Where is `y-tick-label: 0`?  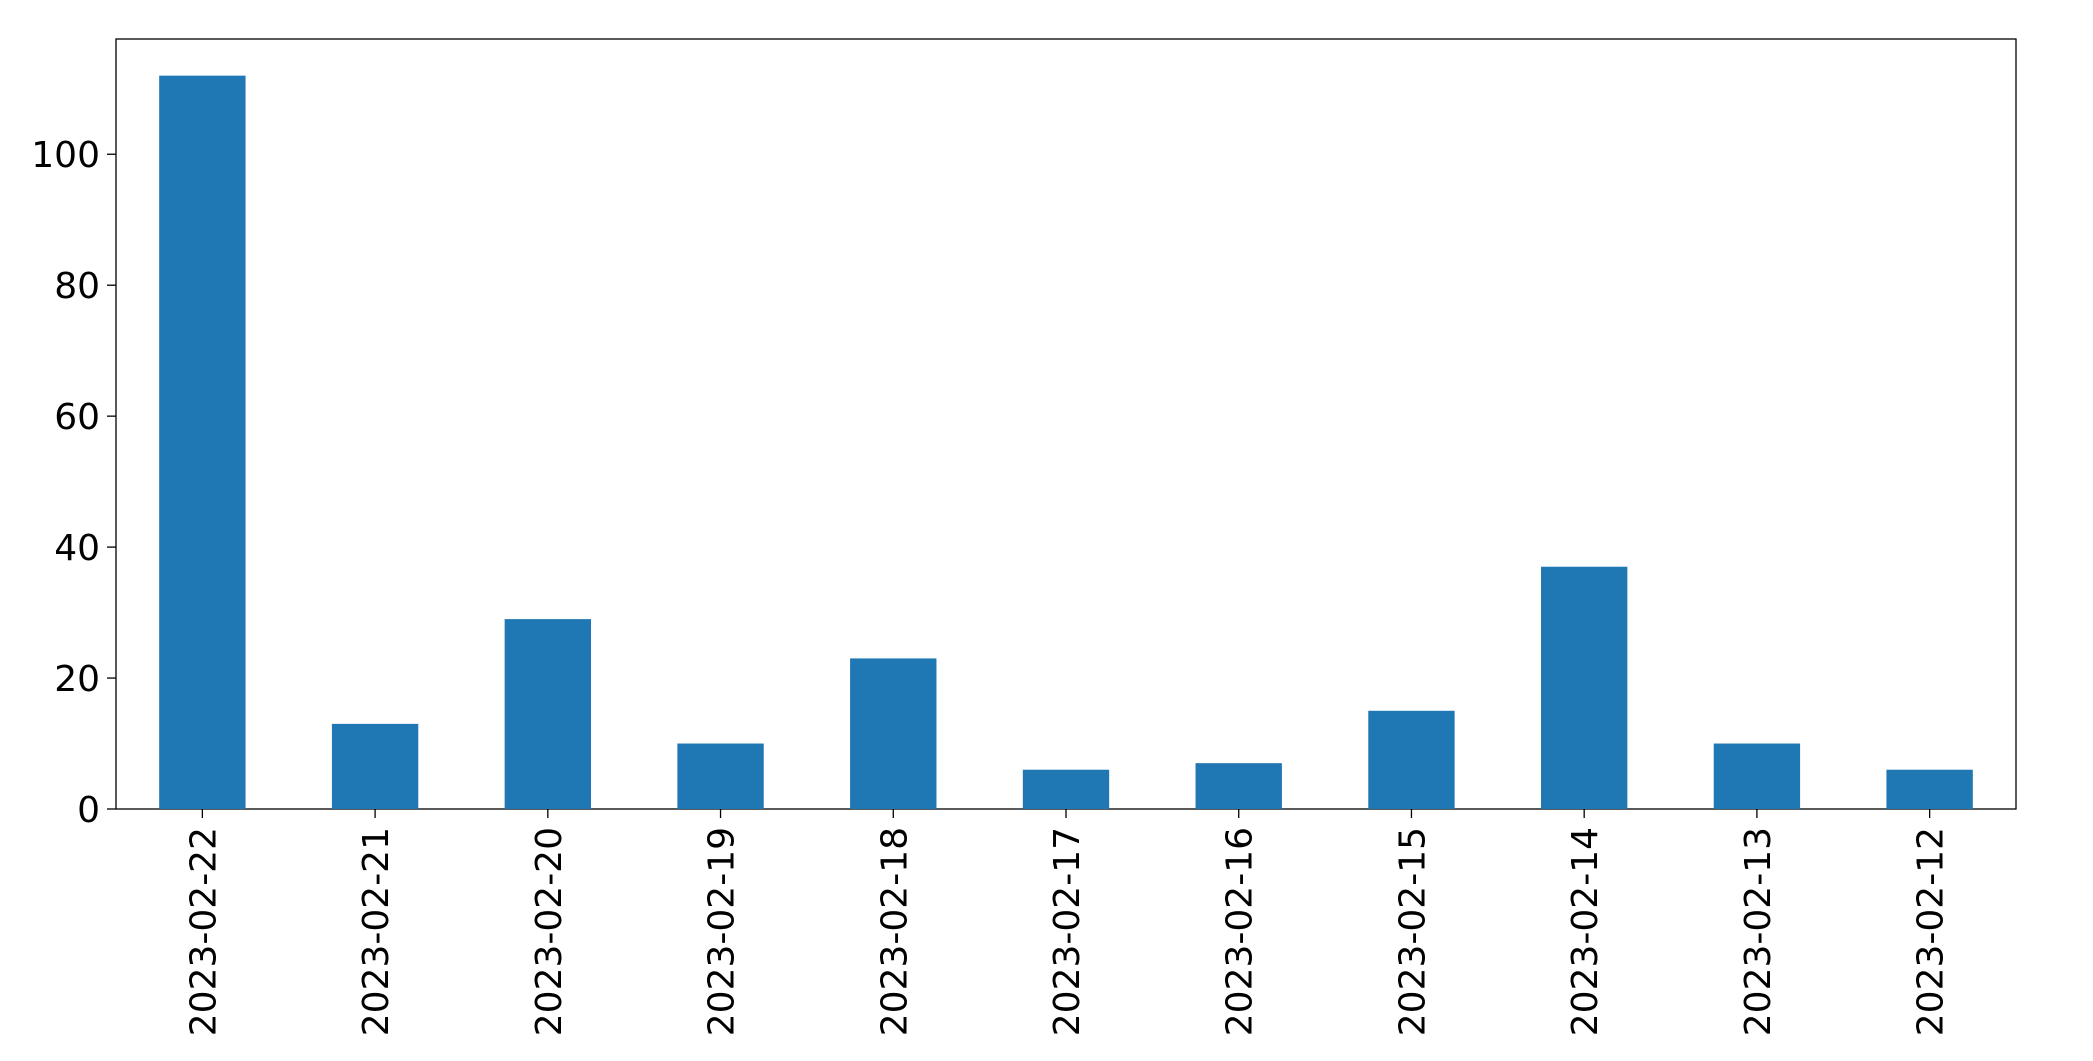 y-tick-label: 0 is located at coordinates (88, 810).